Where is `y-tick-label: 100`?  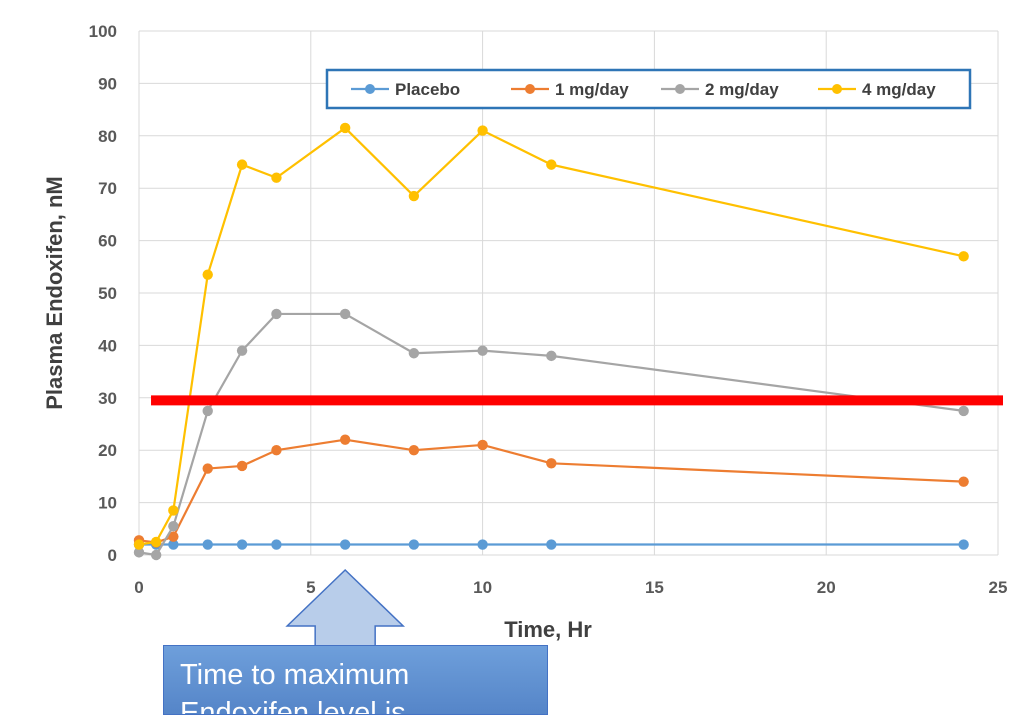
y-tick-label: 100 is located at coordinates (103, 31).